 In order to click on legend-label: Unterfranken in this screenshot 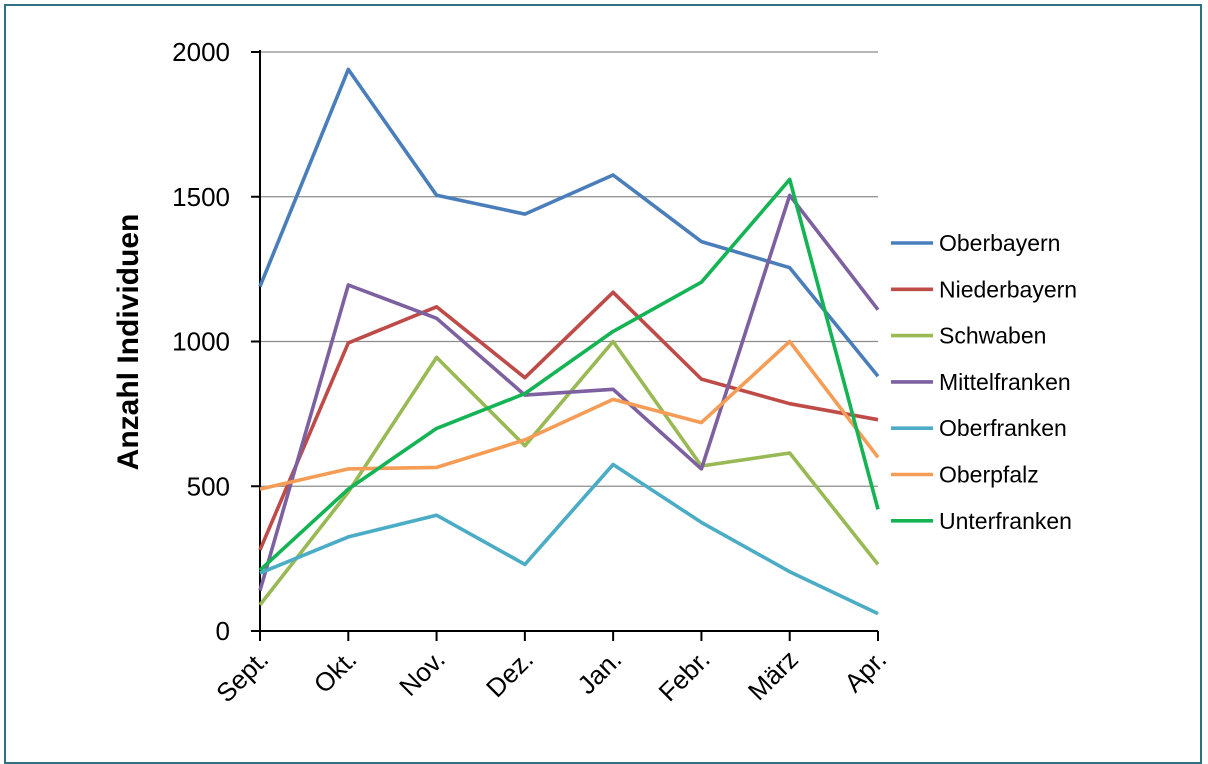, I will do `click(1005, 521)`.